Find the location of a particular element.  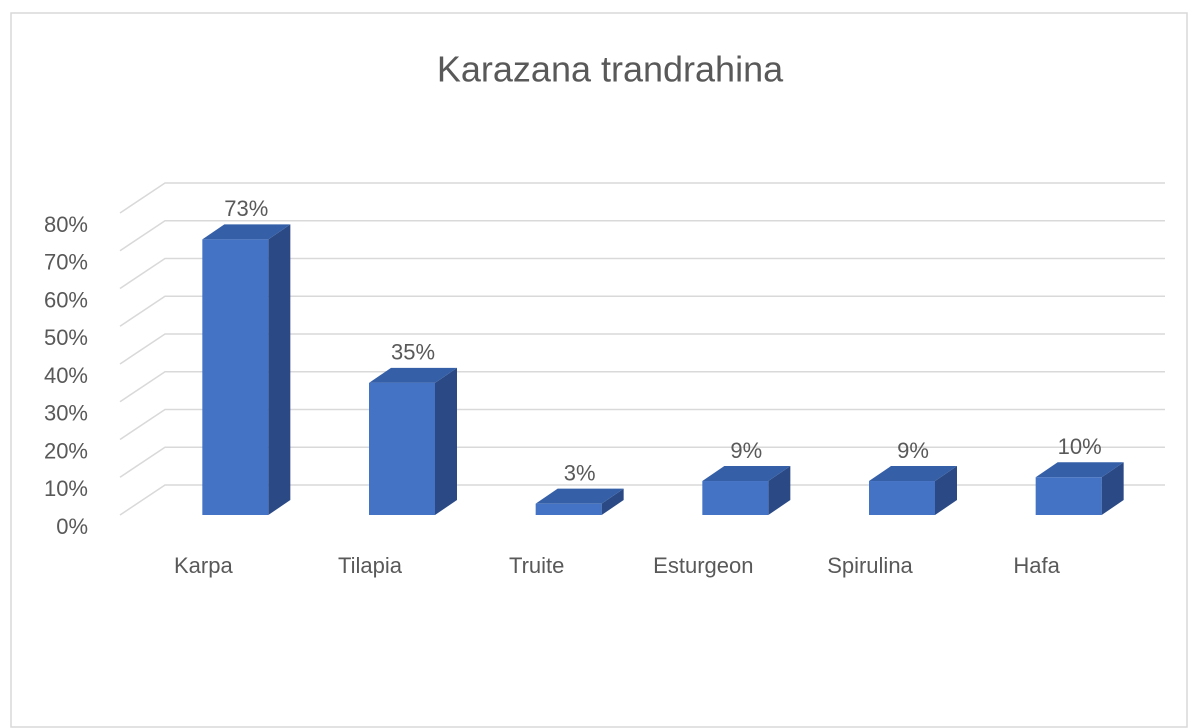

x-tick-label: Tilapia is located at coordinates (370, 565).